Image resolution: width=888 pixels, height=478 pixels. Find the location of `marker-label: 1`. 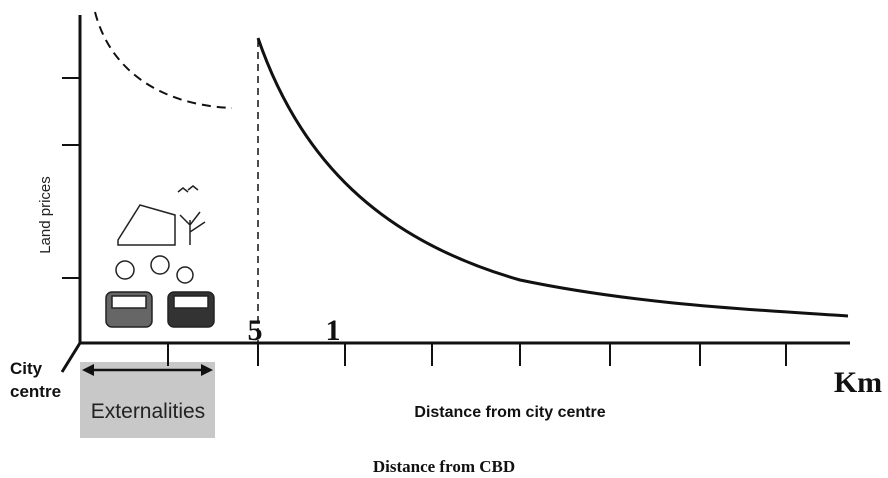

marker-label: 1 is located at coordinates (333, 330).